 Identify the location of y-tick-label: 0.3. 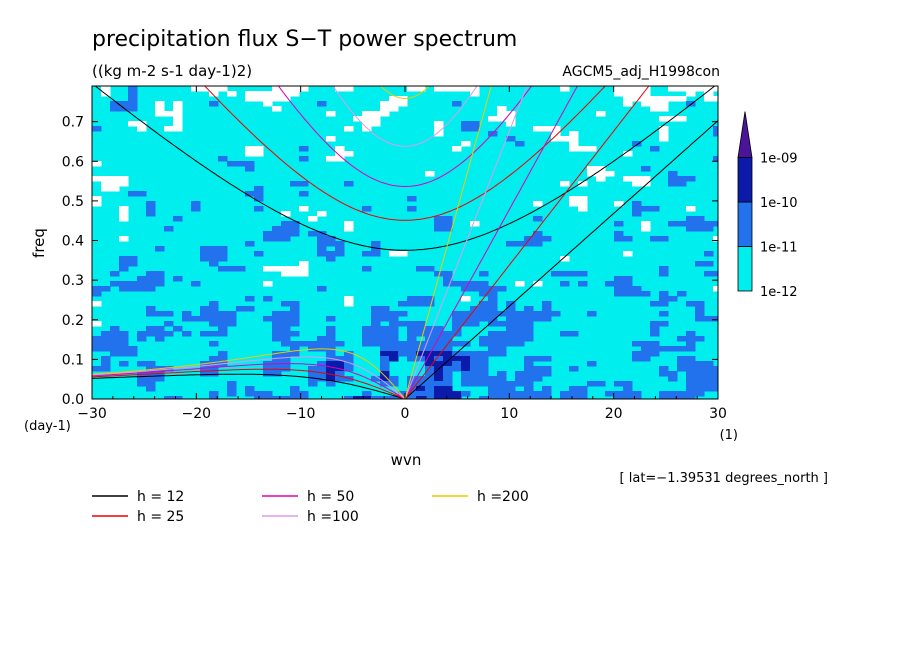
(73, 281).